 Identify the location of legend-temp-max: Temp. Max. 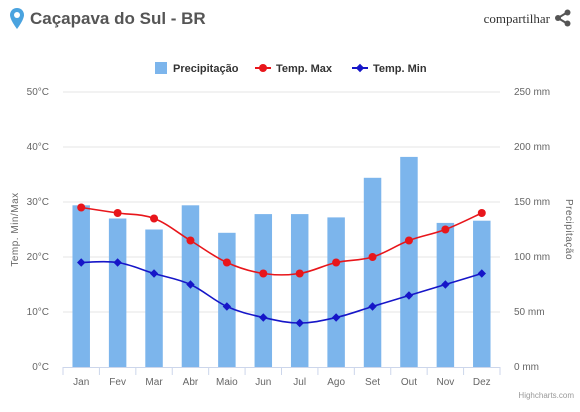
(294, 69).